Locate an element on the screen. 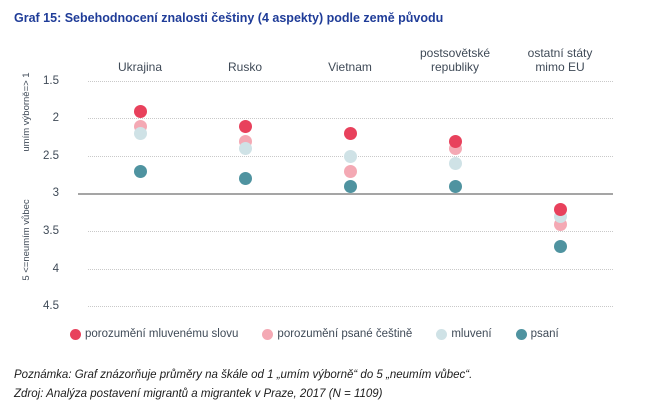 Image resolution: width=666 pixels, height=418 pixels. y-tick-label: 3.5 is located at coordinates (51, 231).